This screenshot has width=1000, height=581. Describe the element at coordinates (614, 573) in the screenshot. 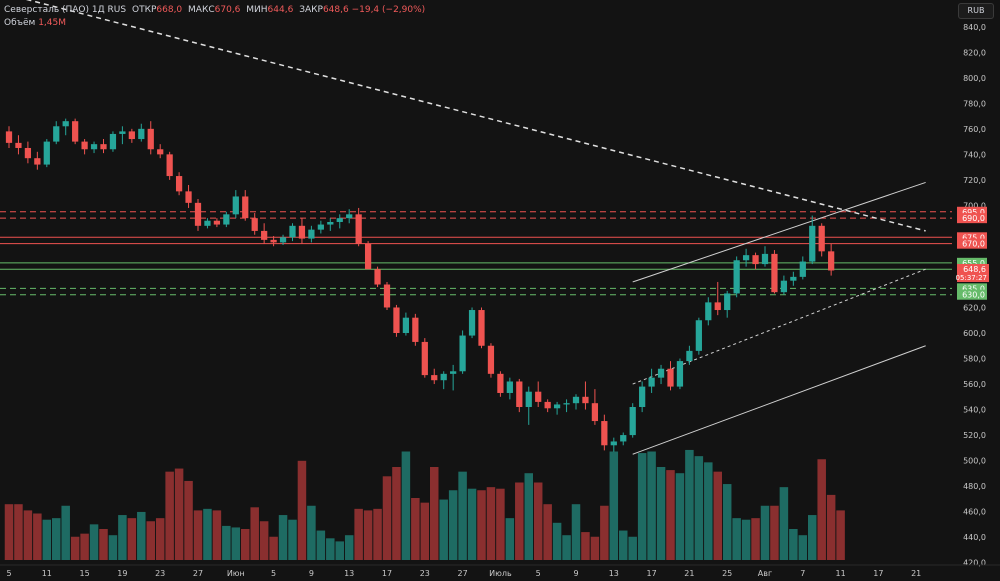

I see `time-tick-label: 13` at that location.